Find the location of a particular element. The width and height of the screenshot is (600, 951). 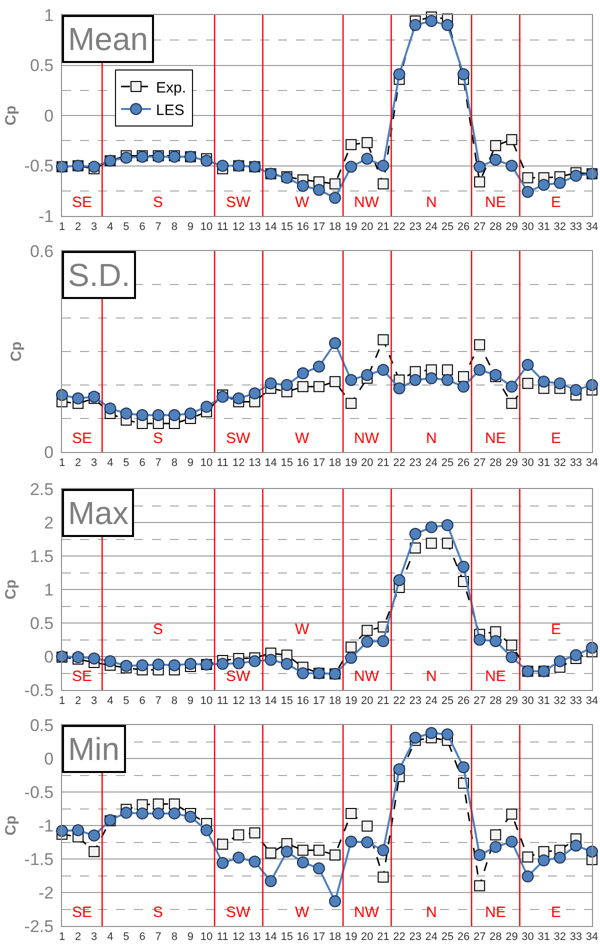

annotation: NW is located at coordinates (367, 676).